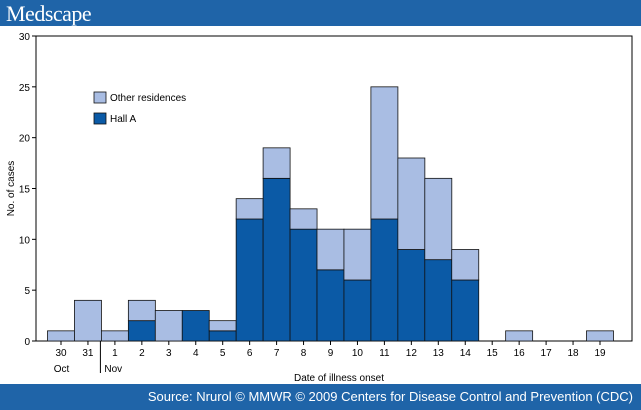 The height and width of the screenshot is (410, 641). Describe the element at coordinates (412, 353) in the screenshot. I see `x-tick-label: 12` at that location.